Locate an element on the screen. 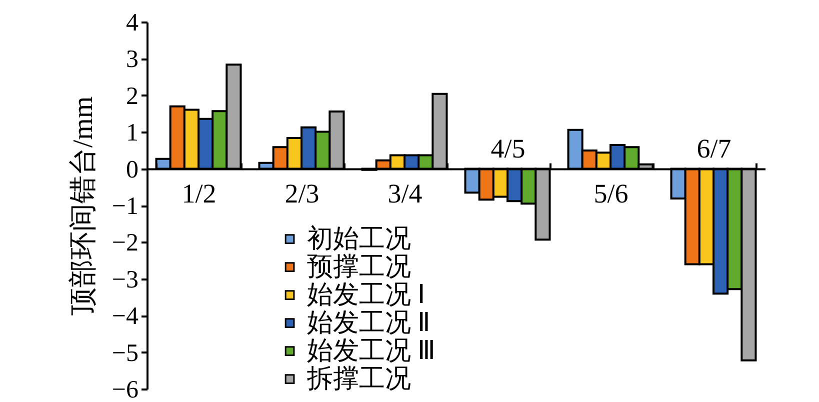 Image resolution: width=819 pixels, height=402 pixels. y-tick-label: 0 is located at coordinates (132, 170).